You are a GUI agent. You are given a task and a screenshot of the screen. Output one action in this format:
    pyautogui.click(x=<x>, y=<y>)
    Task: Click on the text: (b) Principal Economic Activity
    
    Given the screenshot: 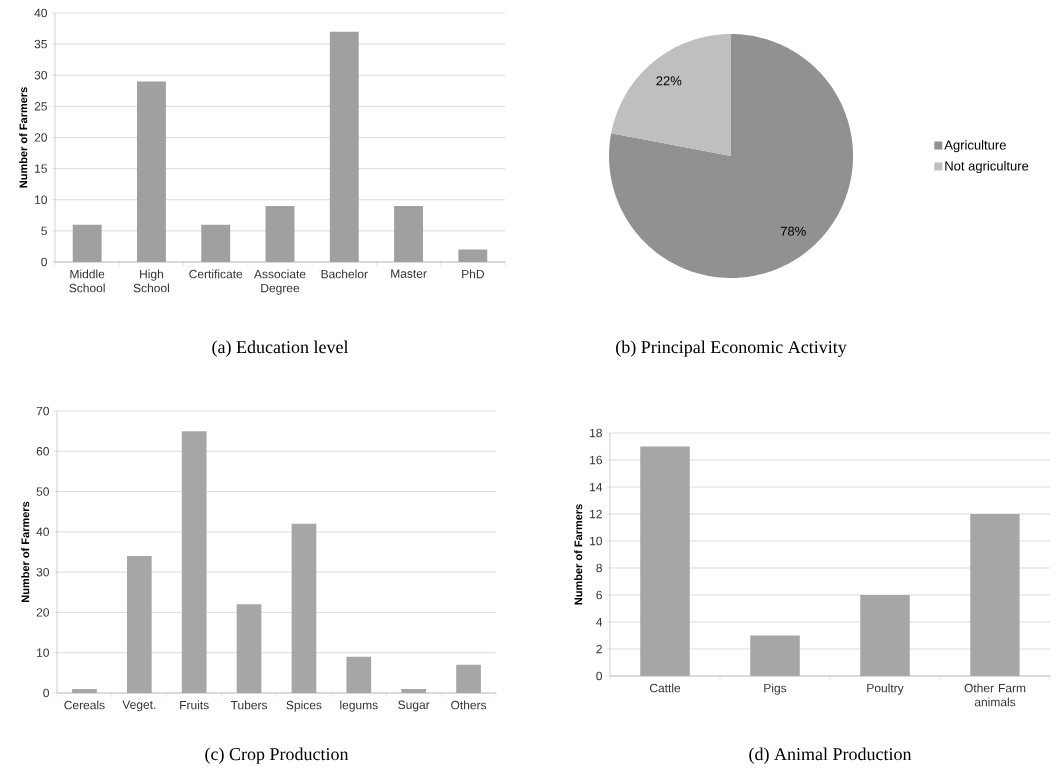 What is the action you would take?
    pyautogui.click(x=731, y=348)
    